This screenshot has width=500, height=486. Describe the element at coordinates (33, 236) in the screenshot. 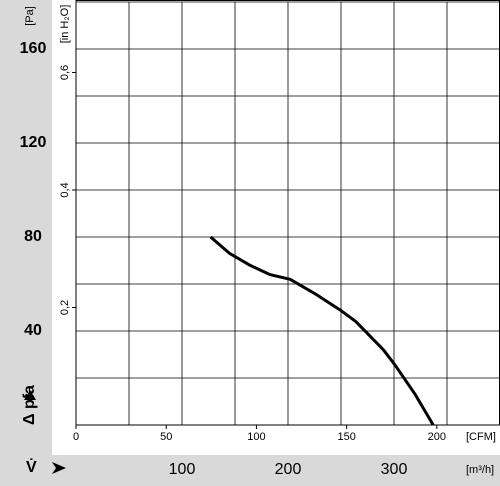

I see `y-tick-label: 80` at that location.